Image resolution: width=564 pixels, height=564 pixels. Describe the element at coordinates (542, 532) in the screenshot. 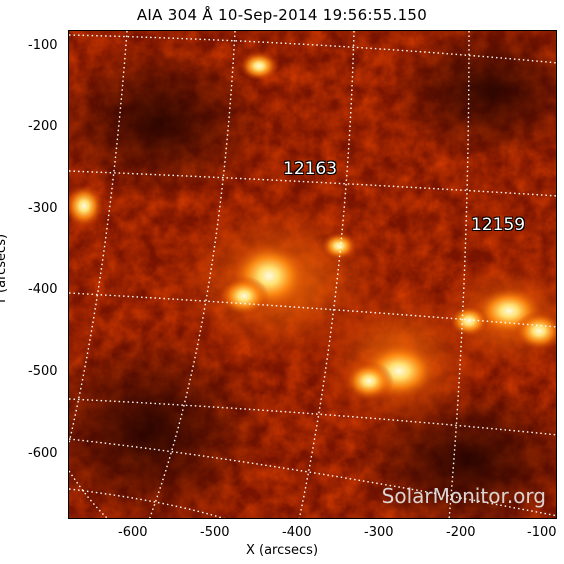

I see `x-tick-label: -100` at that location.